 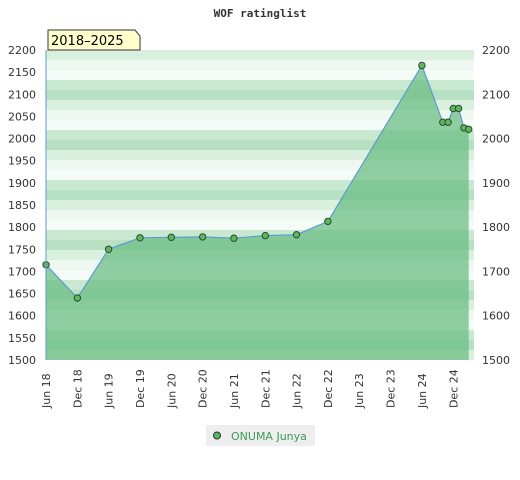 I want to click on year-range-badge: 2018–2025, so click(x=94, y=40).